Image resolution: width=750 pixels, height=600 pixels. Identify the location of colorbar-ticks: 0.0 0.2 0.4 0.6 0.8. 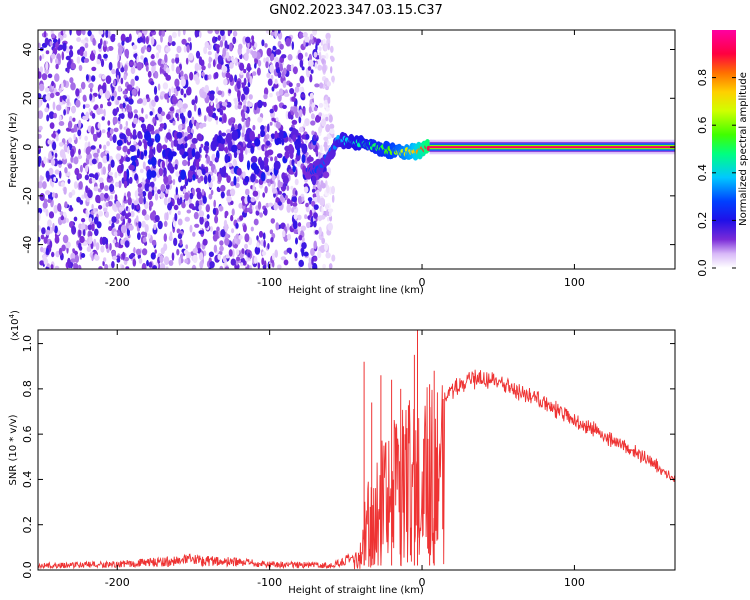
(716, 173).